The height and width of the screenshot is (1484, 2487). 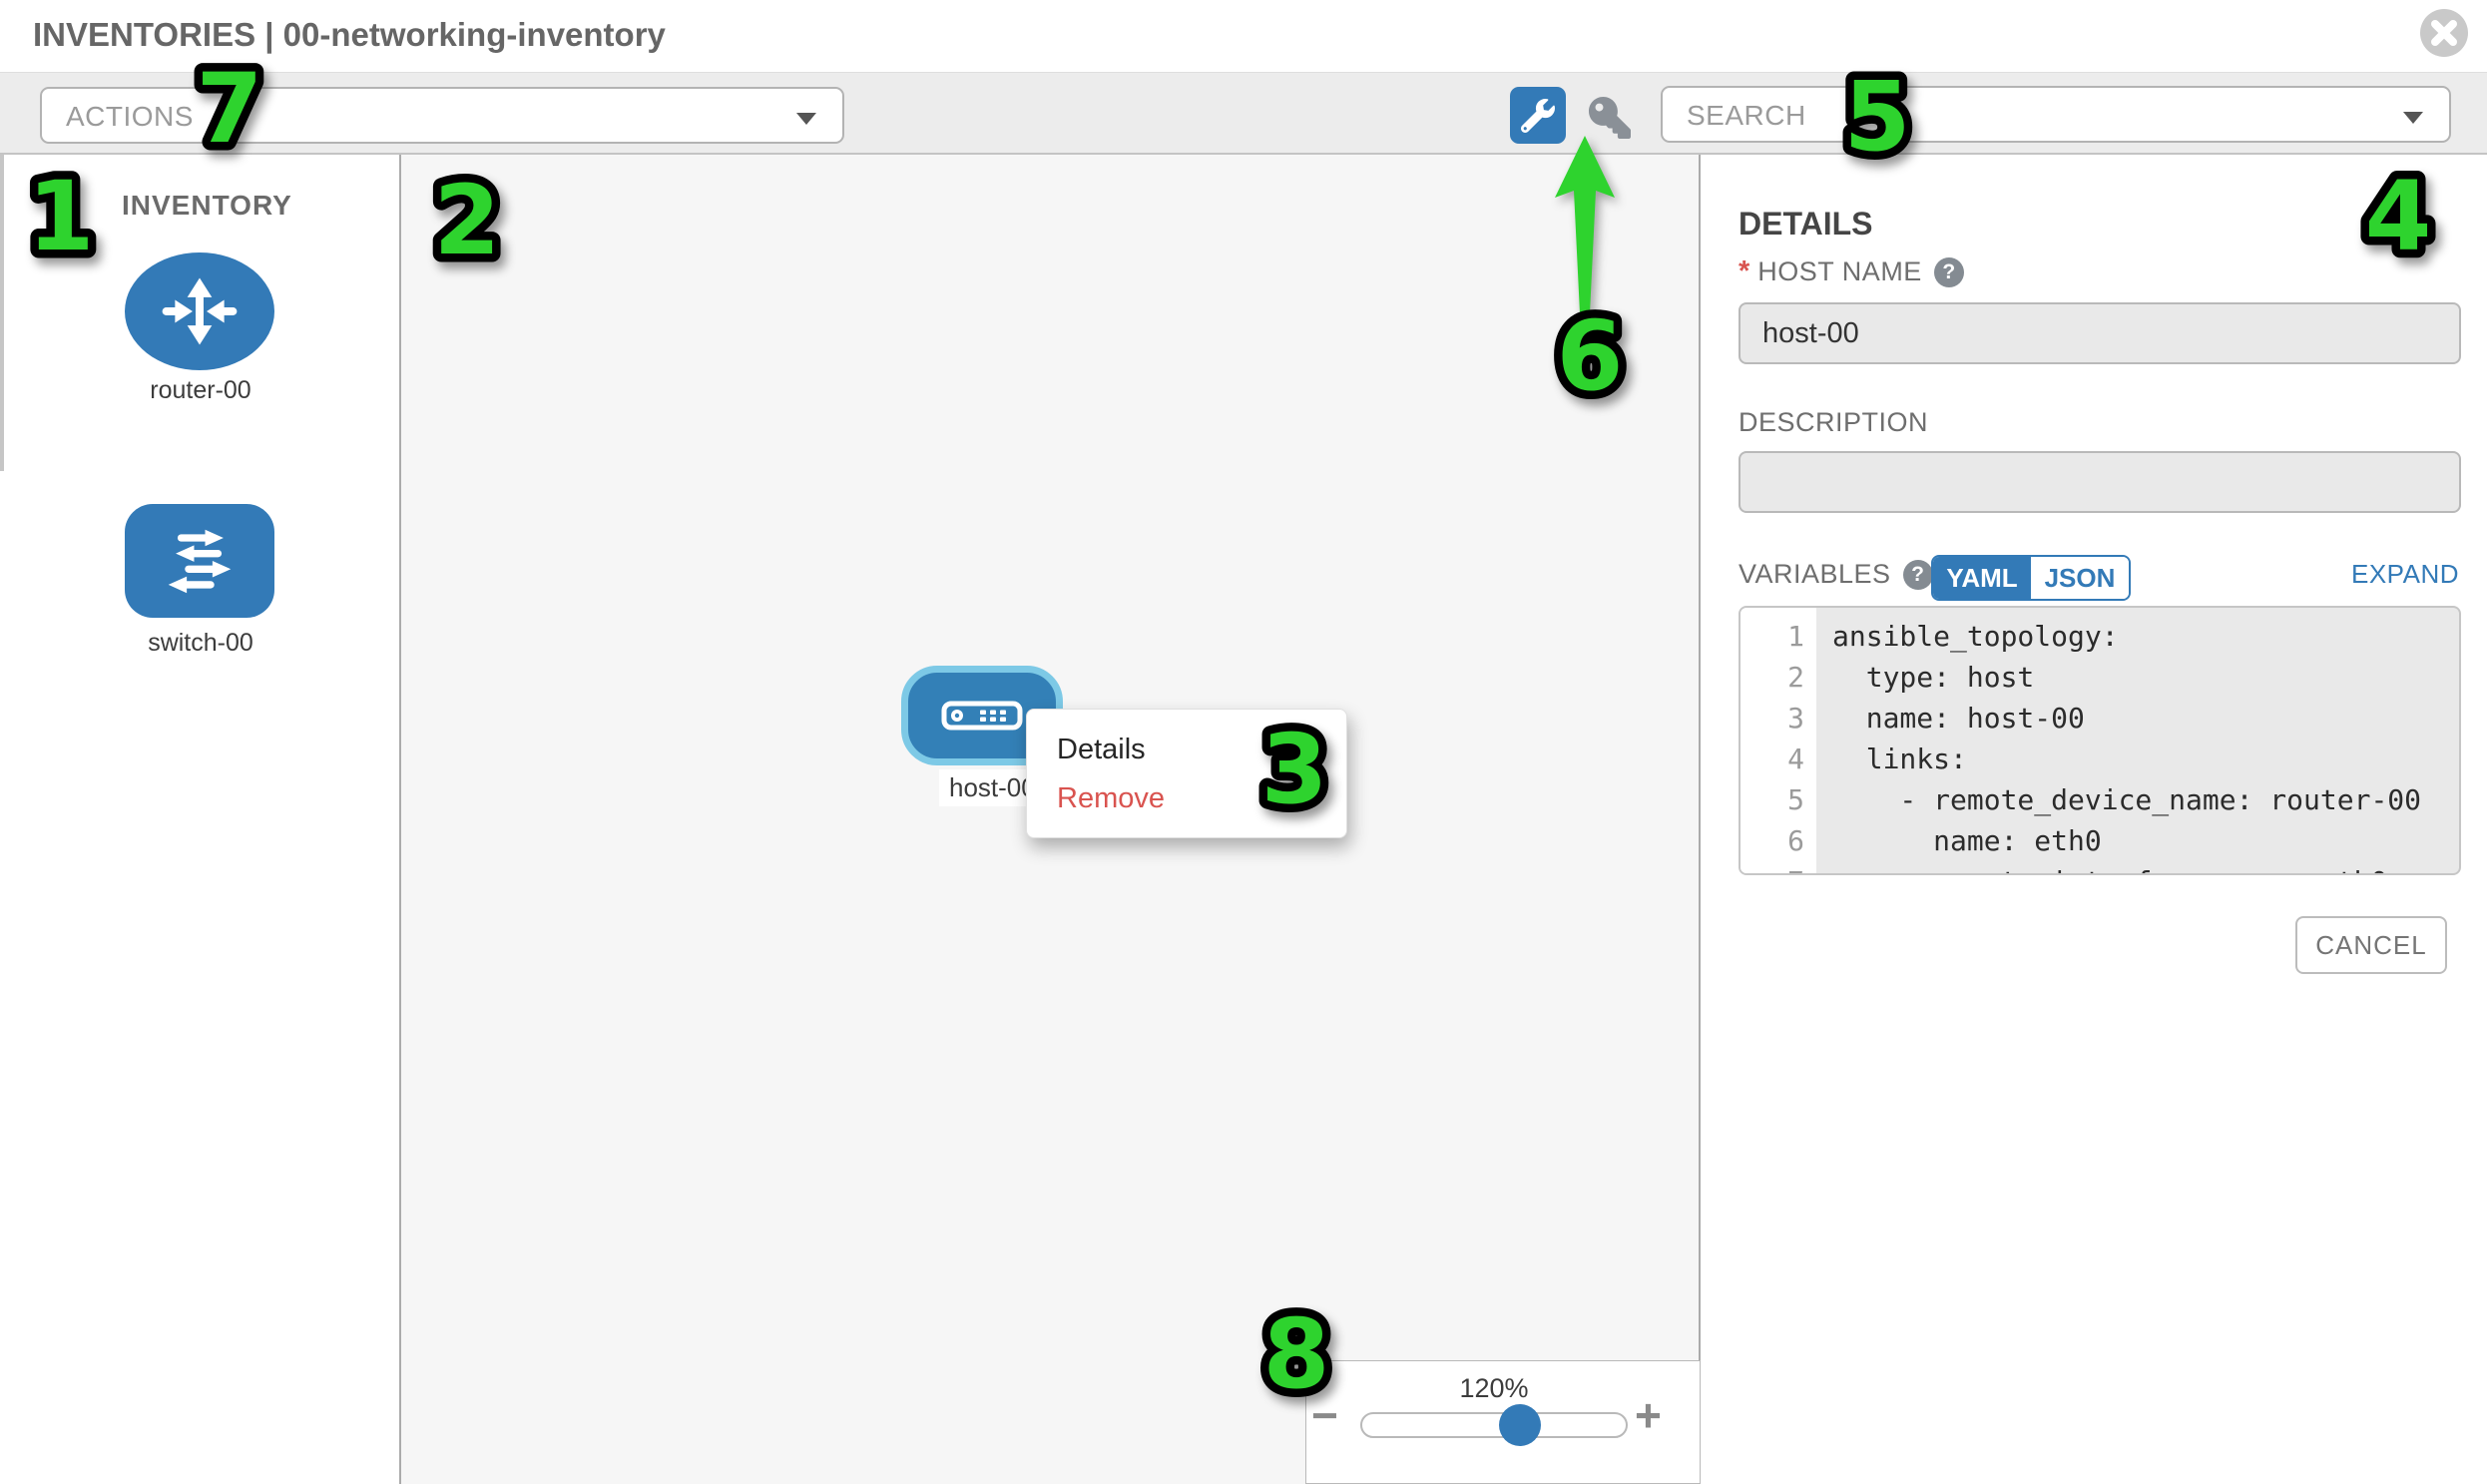 What do you see at coordinates (1778, 867) in the screenshot?
I see `line-number: 7` at bounding box center [1778, 867].